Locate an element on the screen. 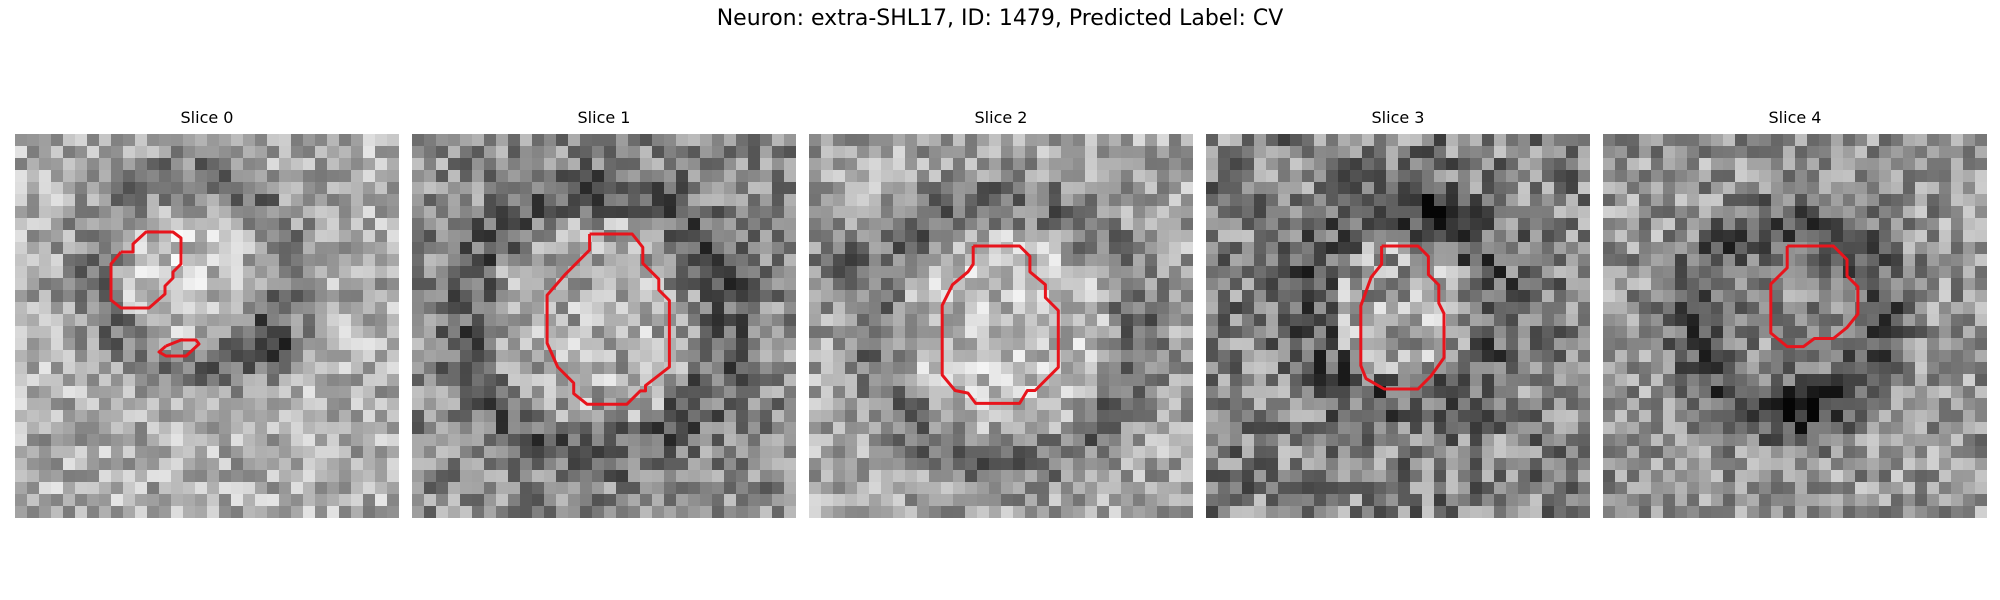  slice-title: Slice 4 is located at coordinates (1795, 117).